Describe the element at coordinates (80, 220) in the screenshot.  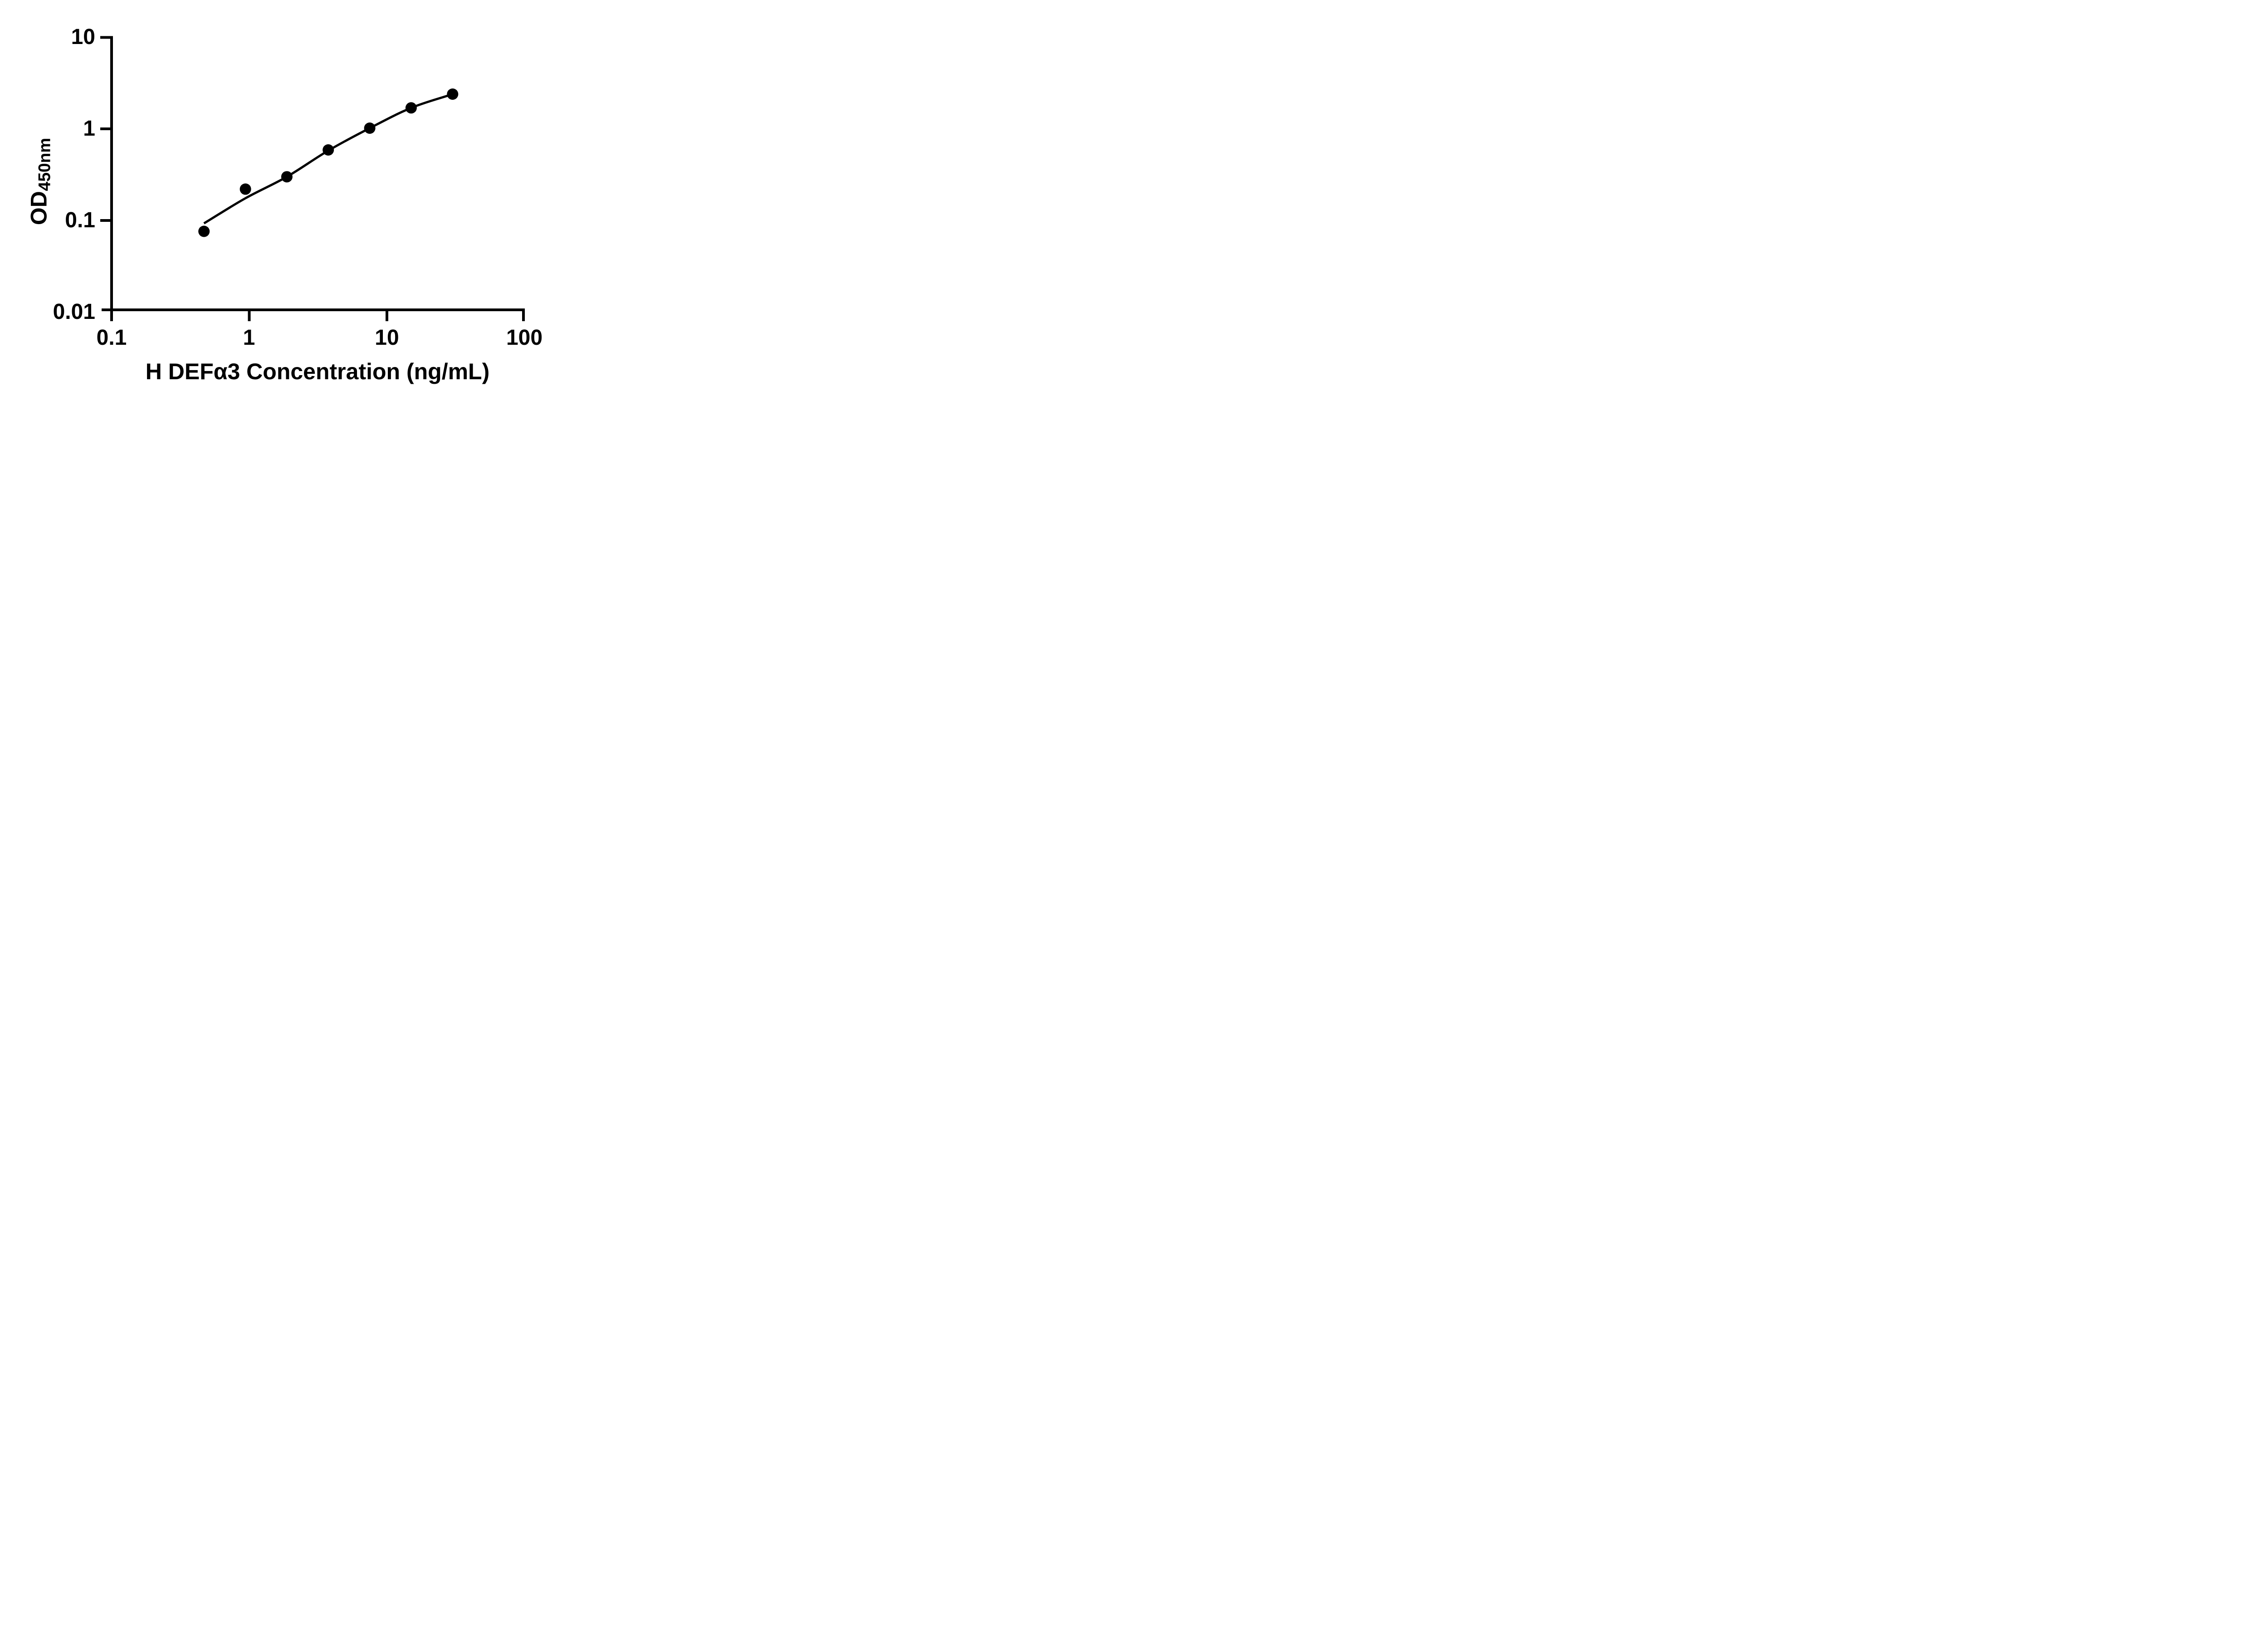
I see `y-tick-label-0.1: 0.1` at that location.